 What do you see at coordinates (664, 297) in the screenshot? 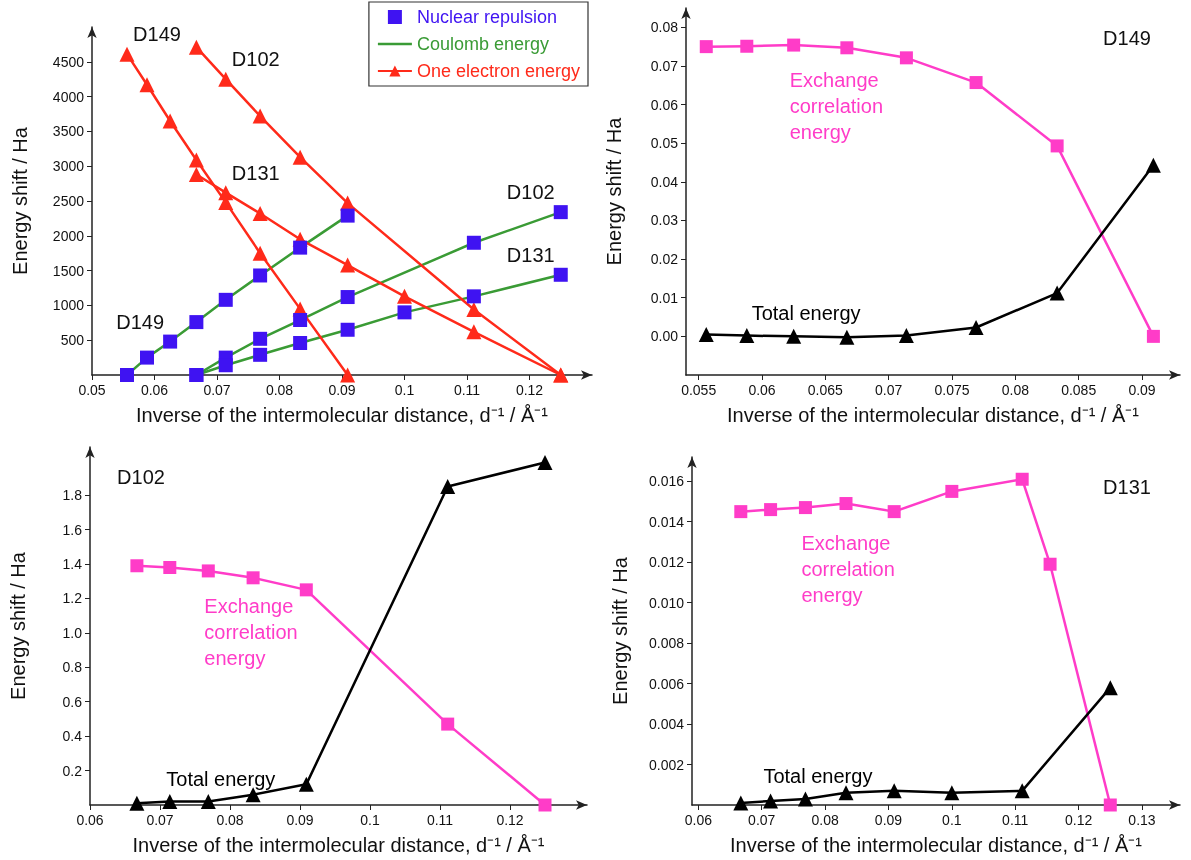
I see `y-tick-label: 0.01` at bounding box center [664, 297].